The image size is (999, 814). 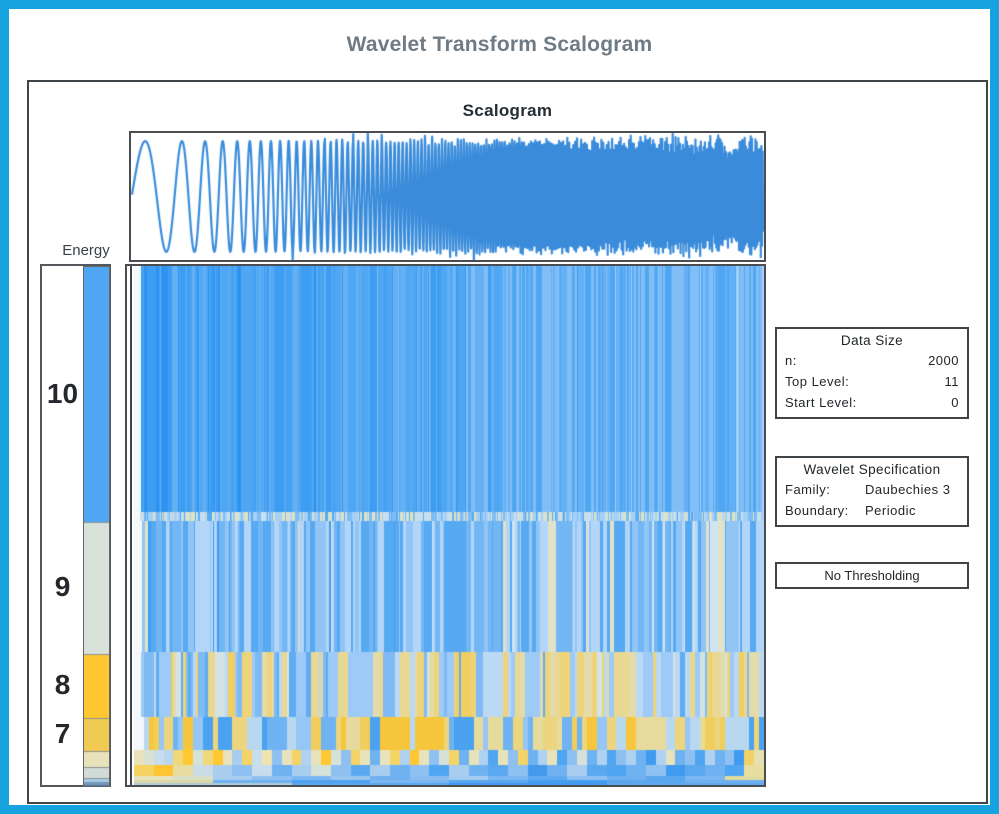 I want to click on signal-canvas, so click(x=447, y=196).